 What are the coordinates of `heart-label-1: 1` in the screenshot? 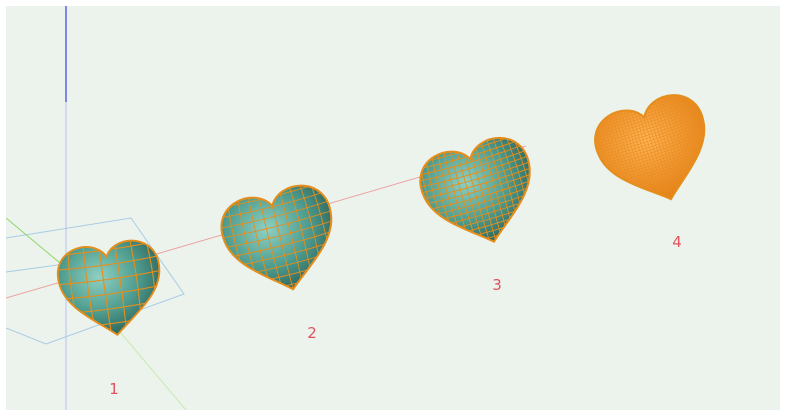 It's located at (114, 389).